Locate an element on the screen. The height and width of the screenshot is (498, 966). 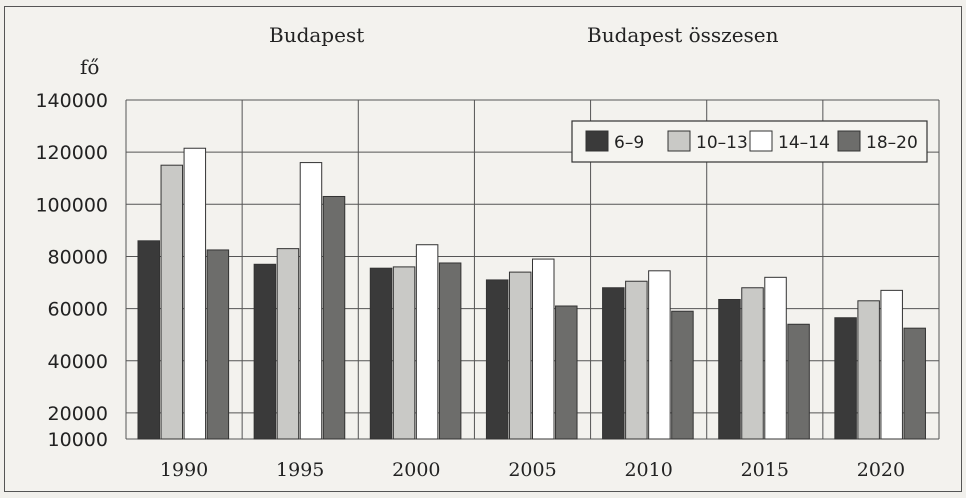
bar-10-13-2015 is located at coordinates (752, 363).